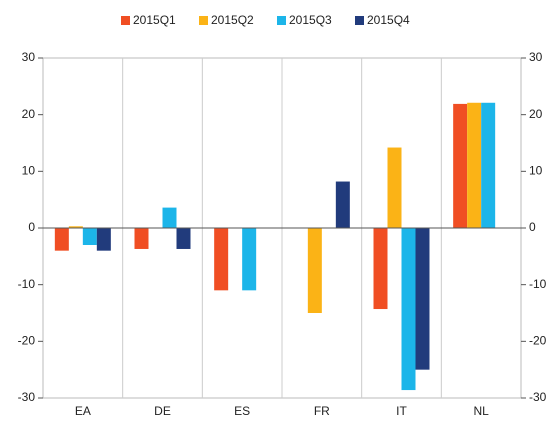 This screenshot has height=421, width=554. Describe the element at coordinates (481, 411) in the screenshot. I see `x-tick-label: NL` at that location.